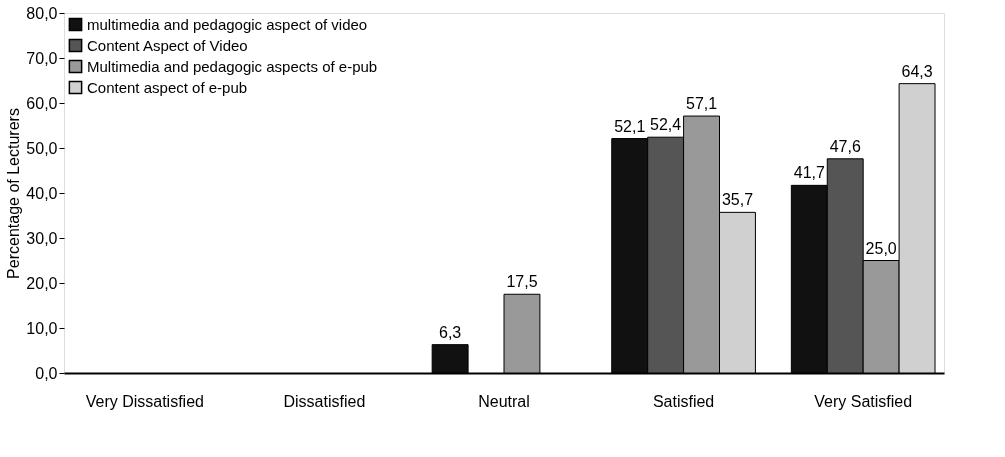  I want to click on data-label: 57,1, so click(701, 104).